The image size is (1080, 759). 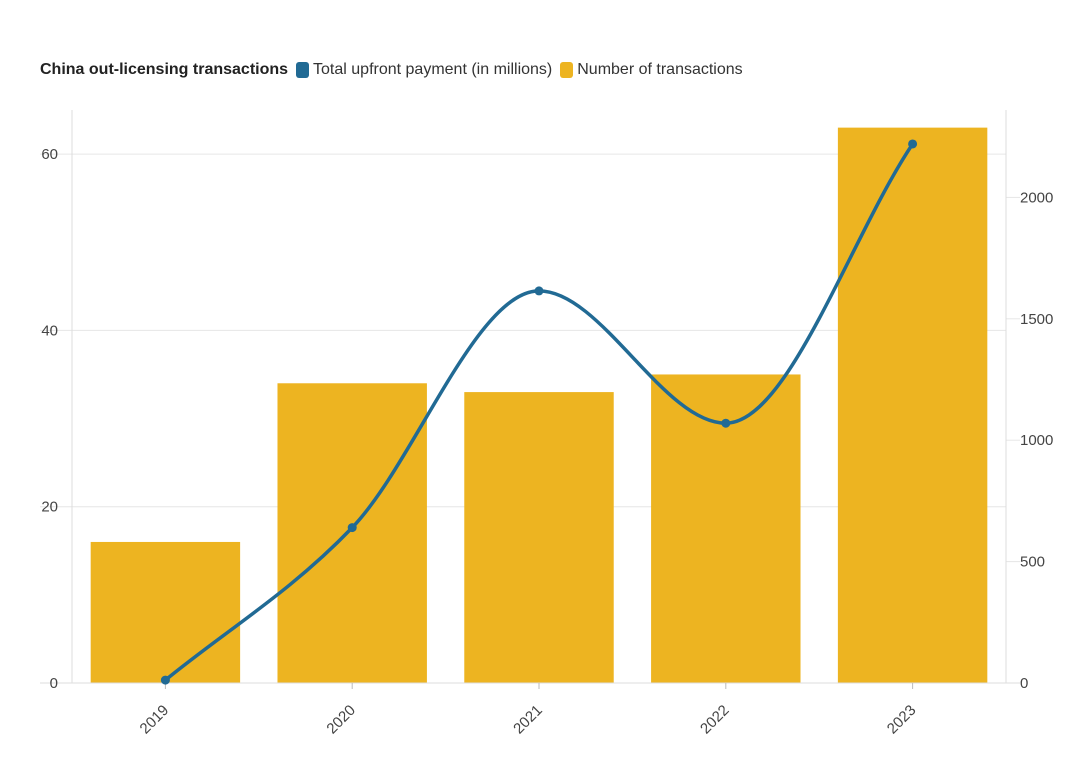 I want to click on point-2023, so click(x=913, y=144).